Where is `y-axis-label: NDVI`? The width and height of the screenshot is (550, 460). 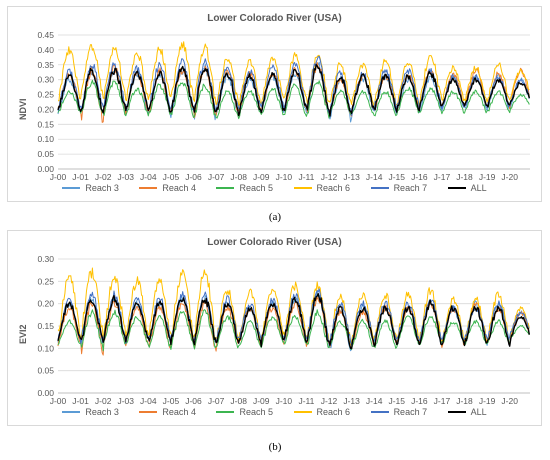 y-axis-label: NDVI is located at coordinates (23, 109).